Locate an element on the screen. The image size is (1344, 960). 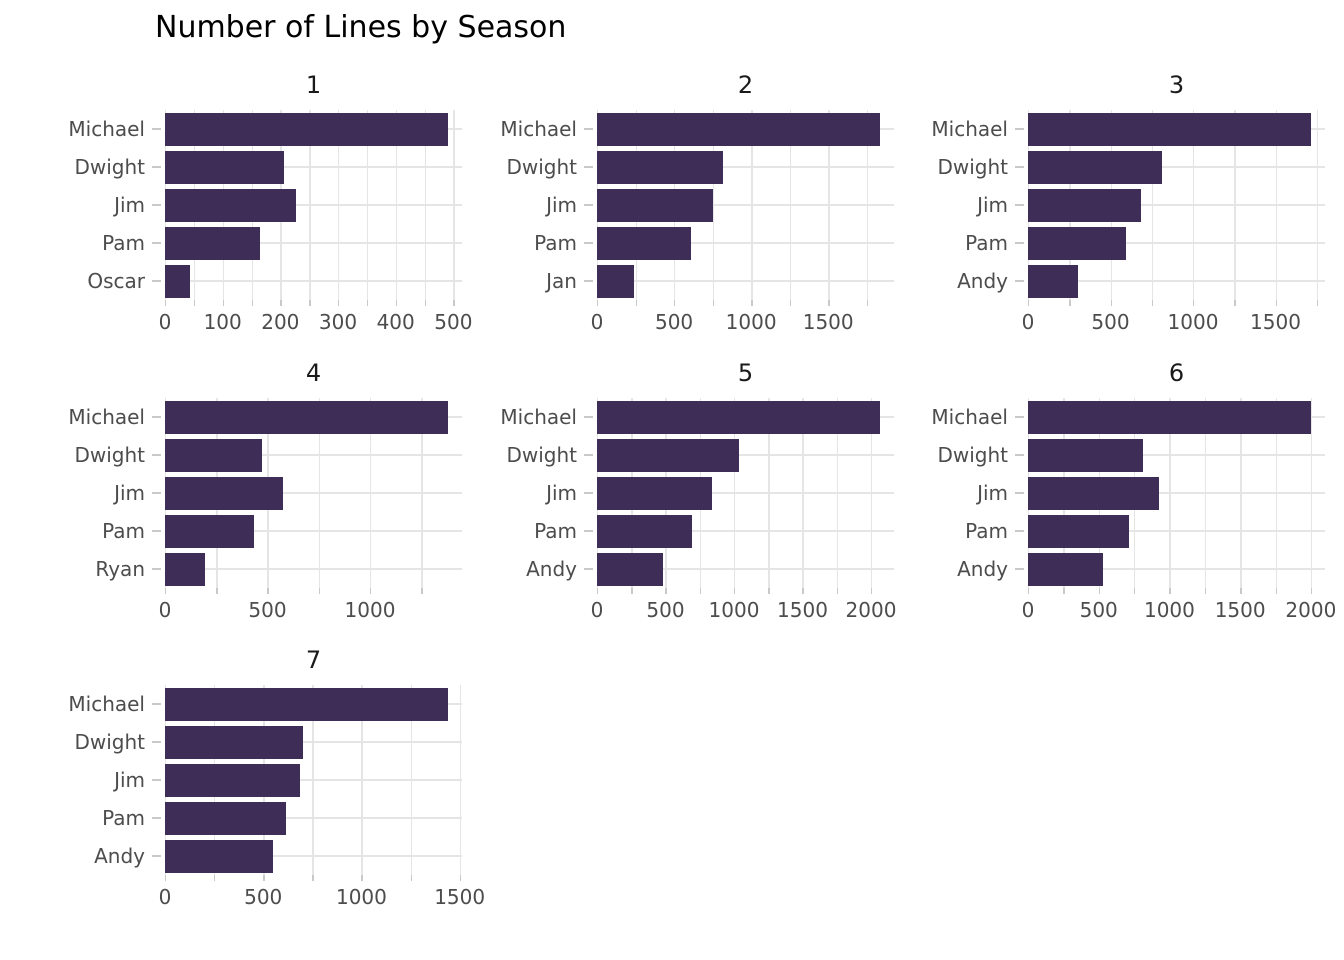
facet-panel-season-7: 7 Michael Dwight Jim Pam Andy 0 500 1000 1500 is located at coordinates (276, 777).